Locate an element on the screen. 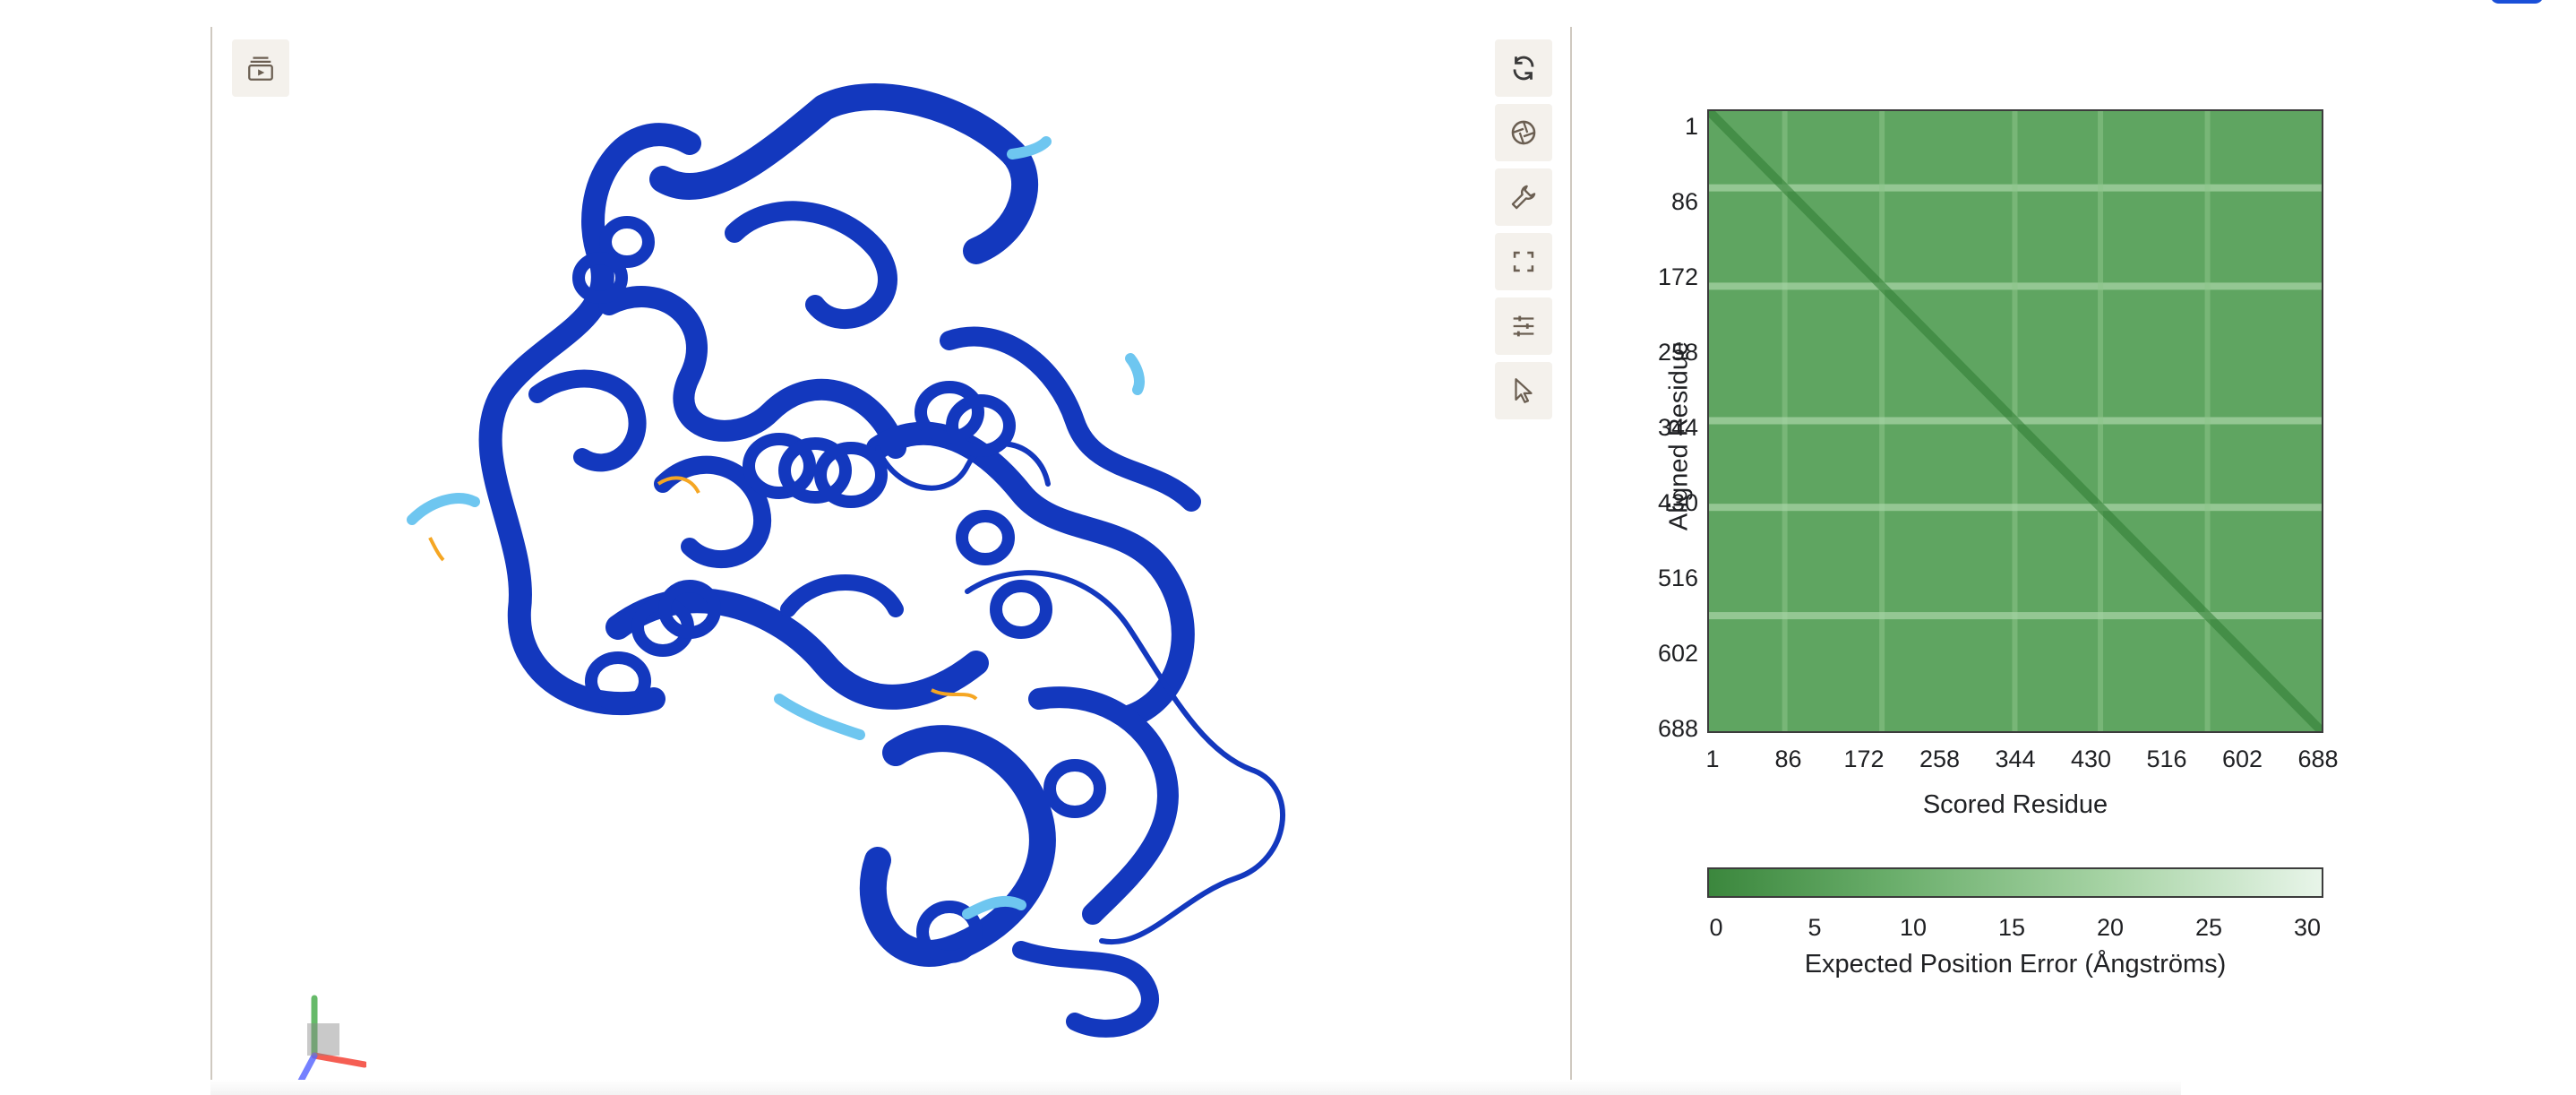 Image resolution: width=2576 pixels, height=1095 pixels. pointer-icon is located at coordinates (1524, 390).